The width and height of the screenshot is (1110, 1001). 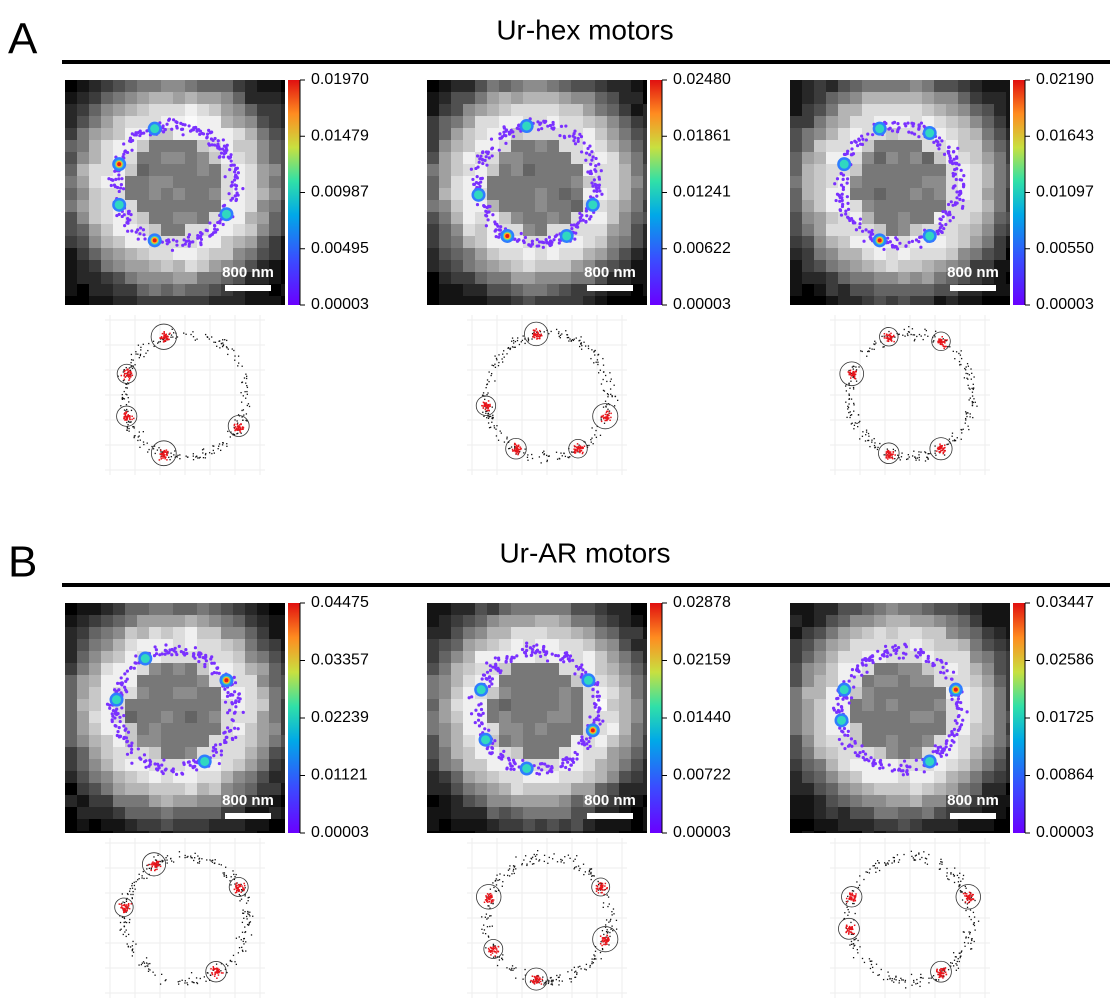 What do you see at coordinates (339, 775) in the screenshot?
I see `colorbar-tick-label: 0.01121` at bounding box center [339, 775].